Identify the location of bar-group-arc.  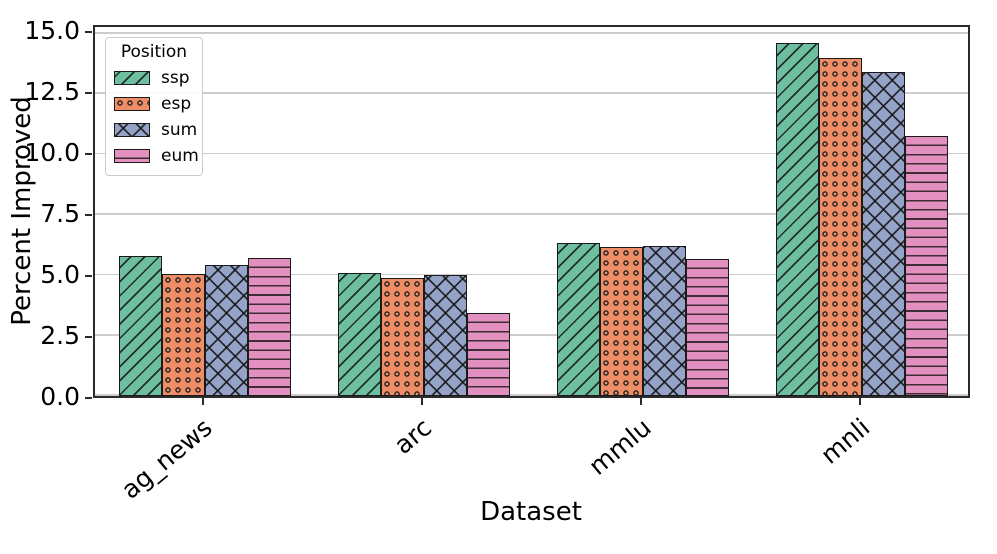
(423, 211).